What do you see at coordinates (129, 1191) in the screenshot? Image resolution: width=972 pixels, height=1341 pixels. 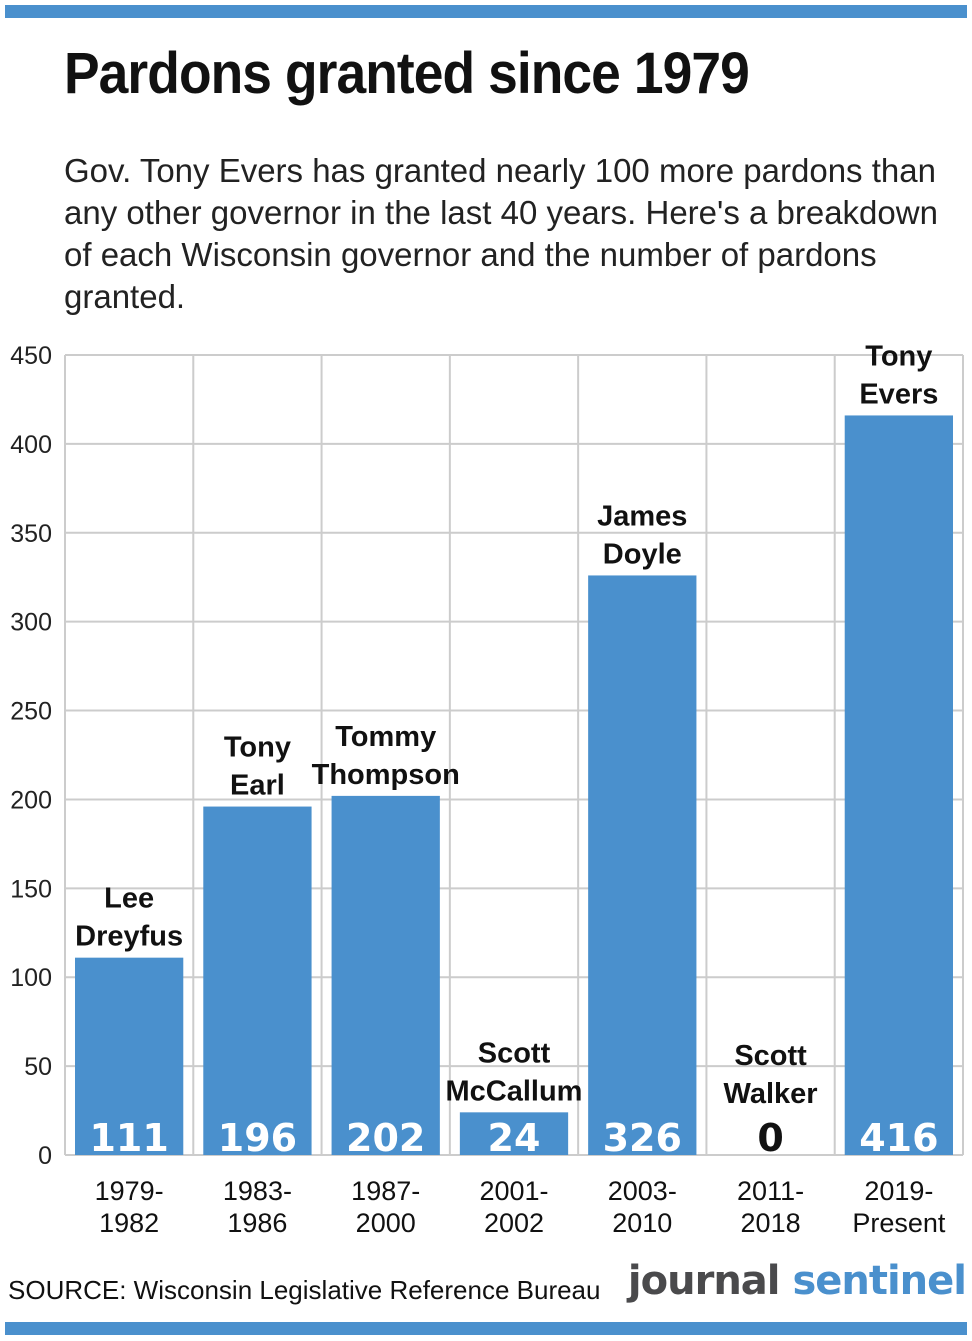 I see `x-tick-label: 1979-` at bounding box center [129, 1191].